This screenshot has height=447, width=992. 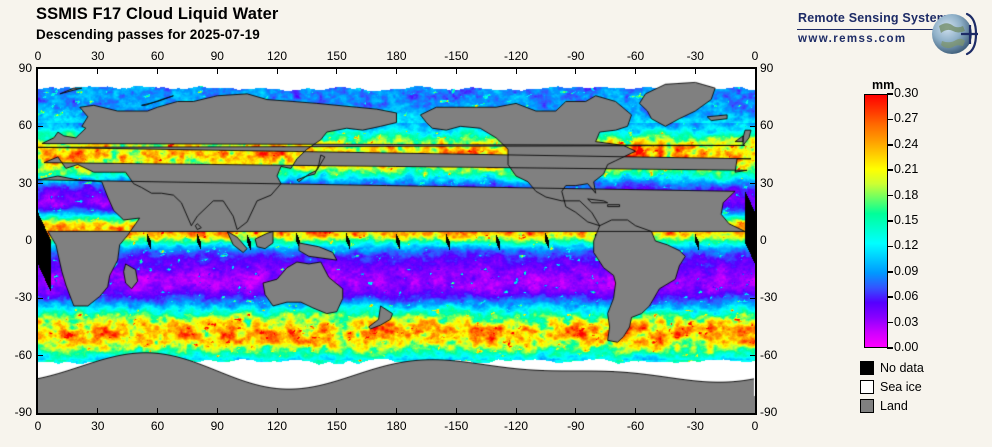 What do you see at coordinates (767, 68) in the screenshot?
I see `y-tick-label-right-0: 90` at bounding box center [767, 68].